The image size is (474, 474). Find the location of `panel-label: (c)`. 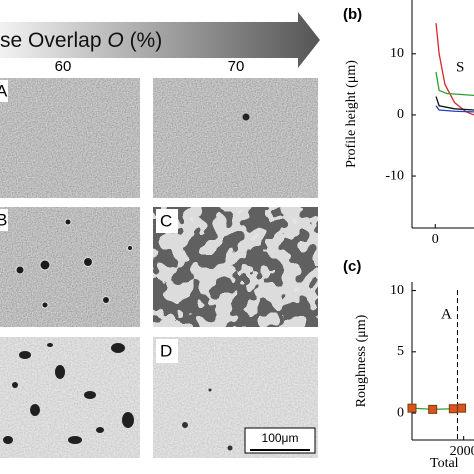

panel-label: (c) is located at coordinates (352, 266).